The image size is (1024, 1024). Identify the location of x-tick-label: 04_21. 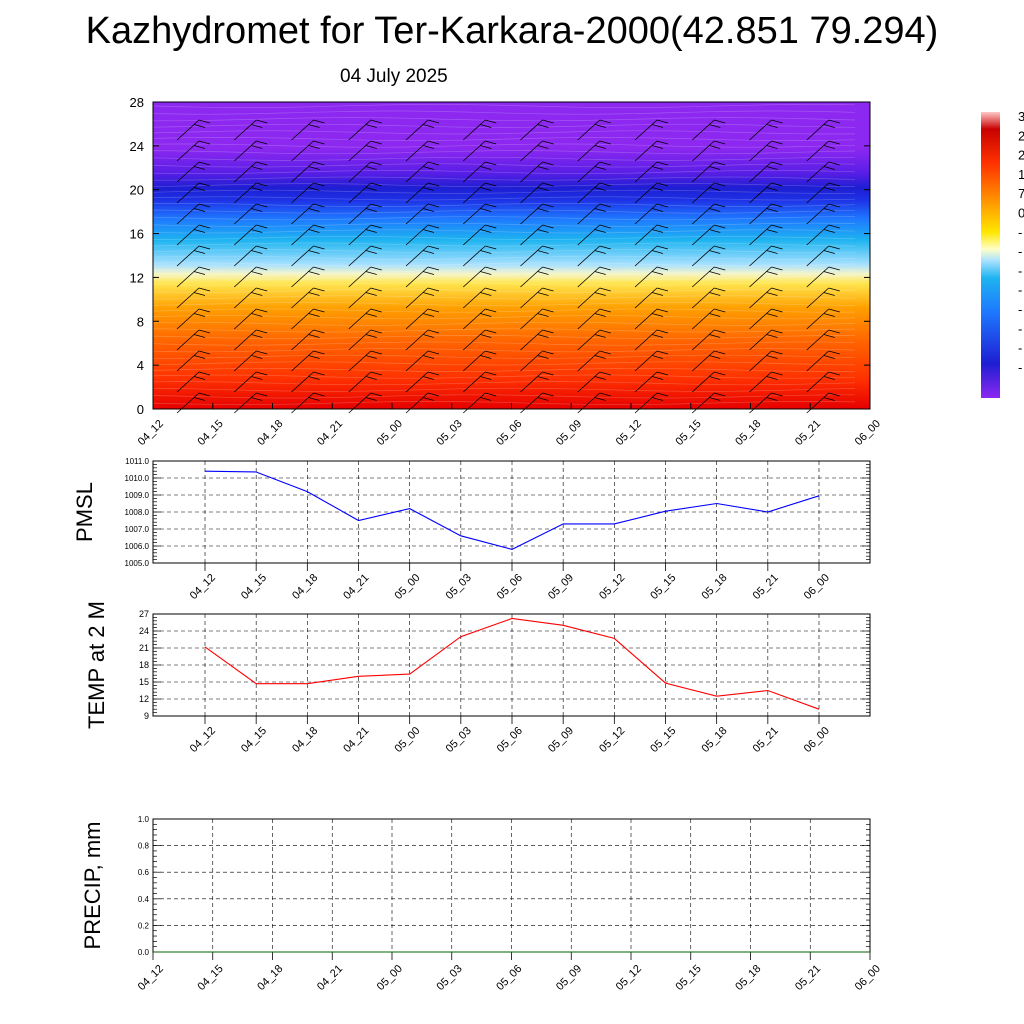
(330, 978).